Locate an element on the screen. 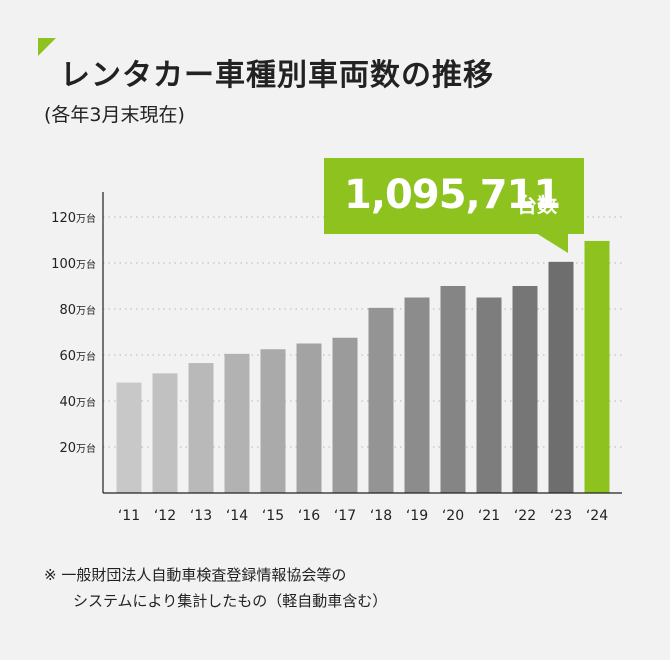 The height and width of the screenshot is (660, 670). x-tick-label: ‘21 is located at coordinates (489, 516).